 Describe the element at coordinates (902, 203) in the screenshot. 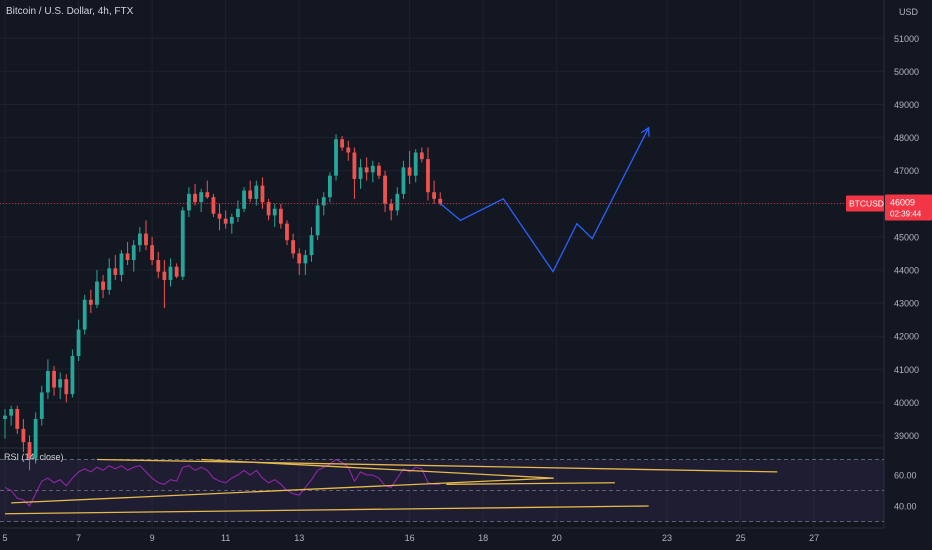

I see `price-badge-value: 46009` at that location.